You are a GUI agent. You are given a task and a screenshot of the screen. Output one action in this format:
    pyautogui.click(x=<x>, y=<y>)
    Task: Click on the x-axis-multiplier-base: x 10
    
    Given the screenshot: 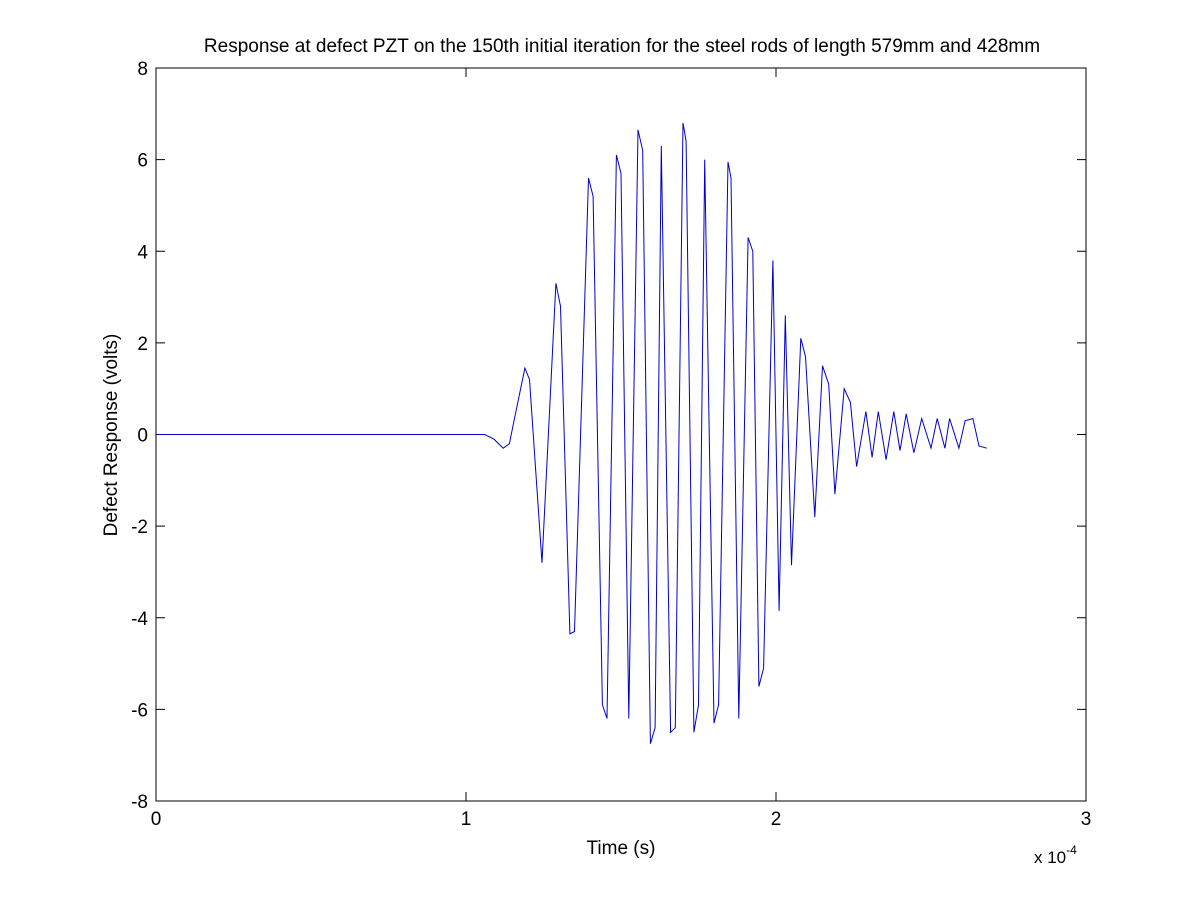 What is the action you would take?
    pyautogui.click(x=1050, y=857)
    